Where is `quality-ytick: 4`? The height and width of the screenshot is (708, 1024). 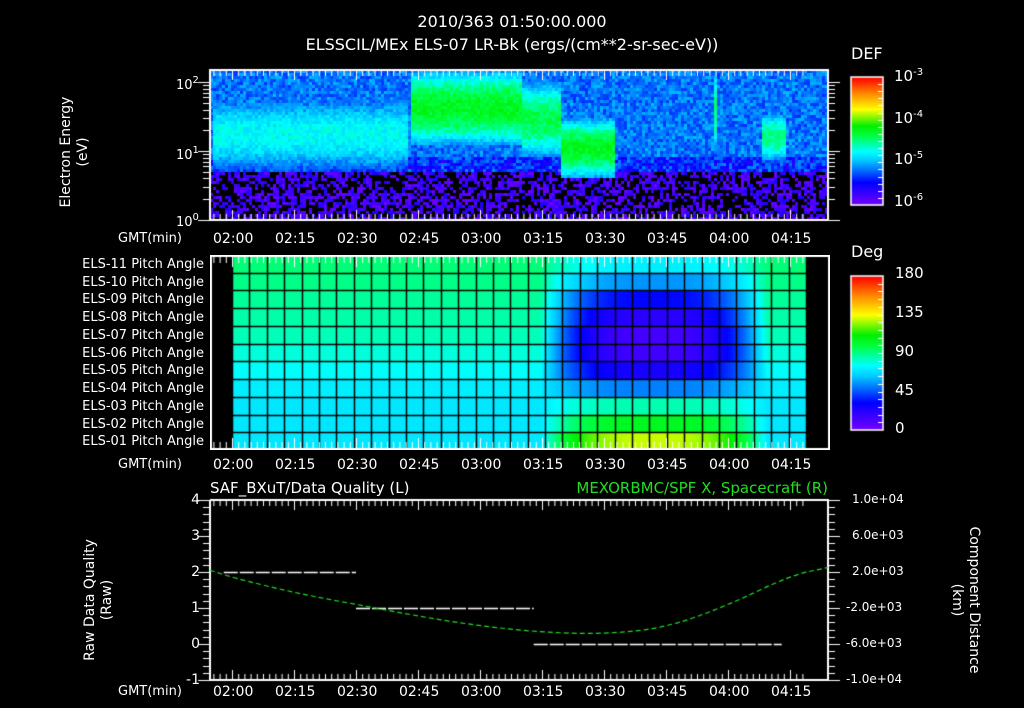 quality-ytick: 4 is located at coordinates (195, 500).